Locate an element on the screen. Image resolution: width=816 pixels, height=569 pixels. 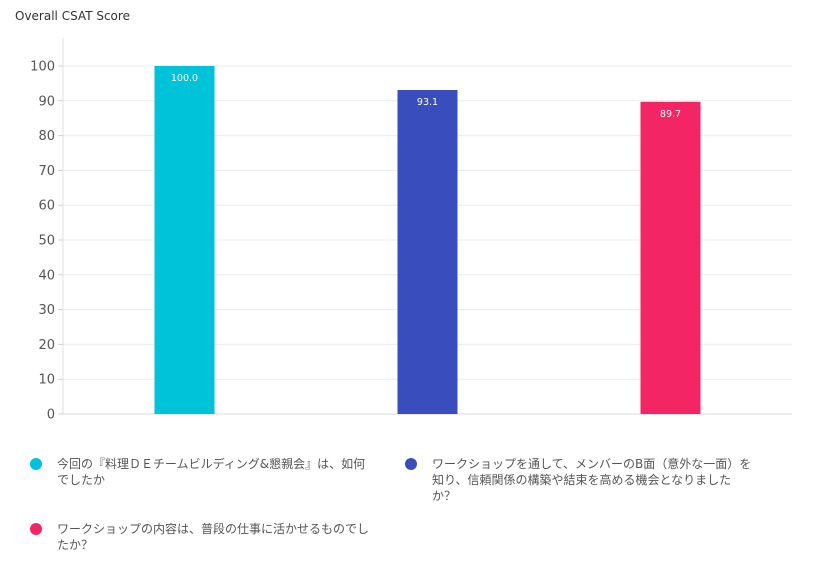
legend-label-3: ワークショップの内容は、普段の仕事に活かせるものでしたか？ is located at coordinates (213, 537).